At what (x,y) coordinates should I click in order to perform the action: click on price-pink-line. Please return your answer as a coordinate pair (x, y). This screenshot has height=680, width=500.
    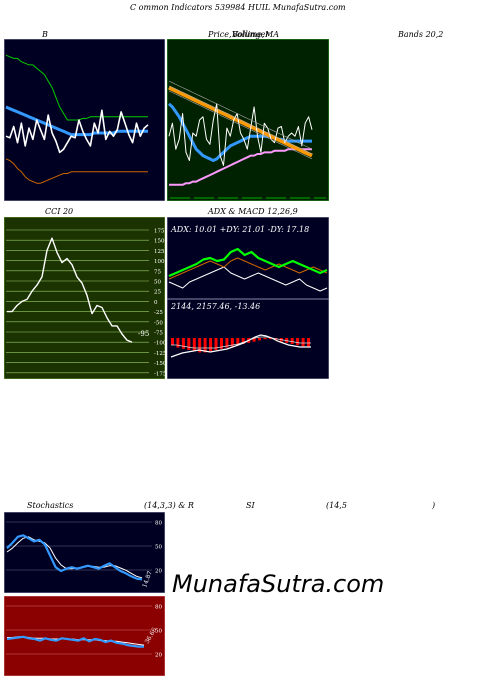
    Looking at the image, I should click on (240, 167).